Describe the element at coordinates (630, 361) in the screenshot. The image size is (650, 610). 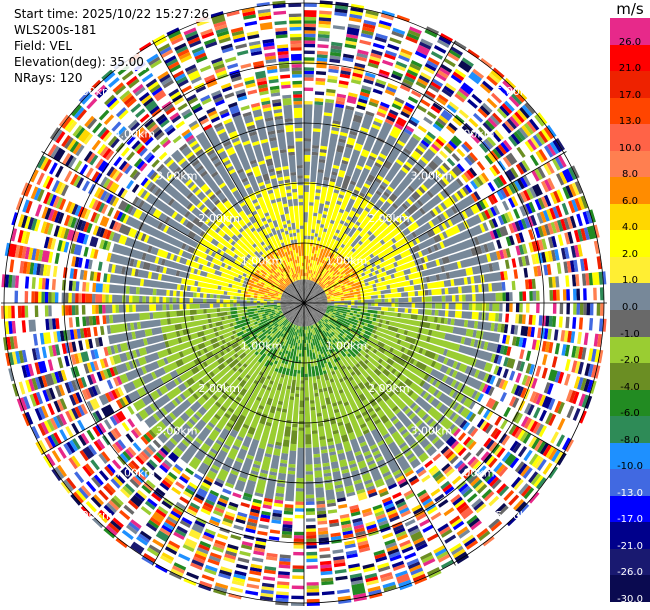
I see `colorbar-tick-label: -2.0` at that location.